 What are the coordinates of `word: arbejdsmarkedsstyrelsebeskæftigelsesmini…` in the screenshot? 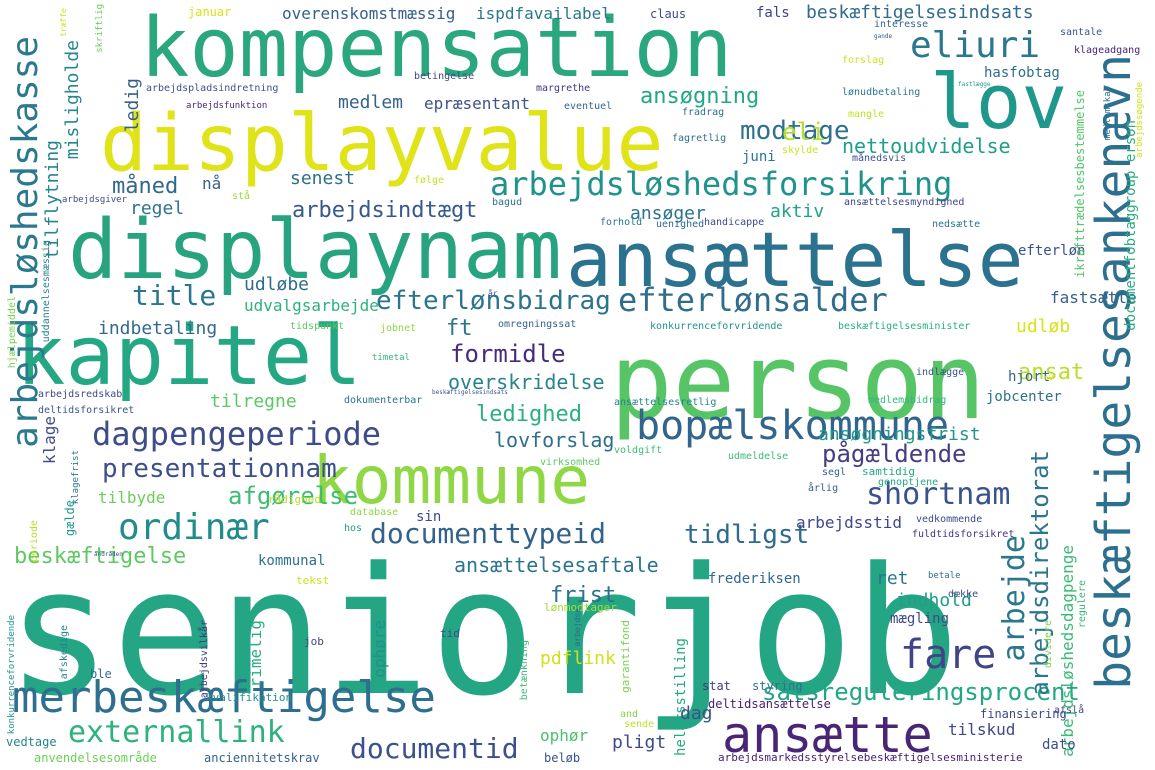 It's located at (870, 757).